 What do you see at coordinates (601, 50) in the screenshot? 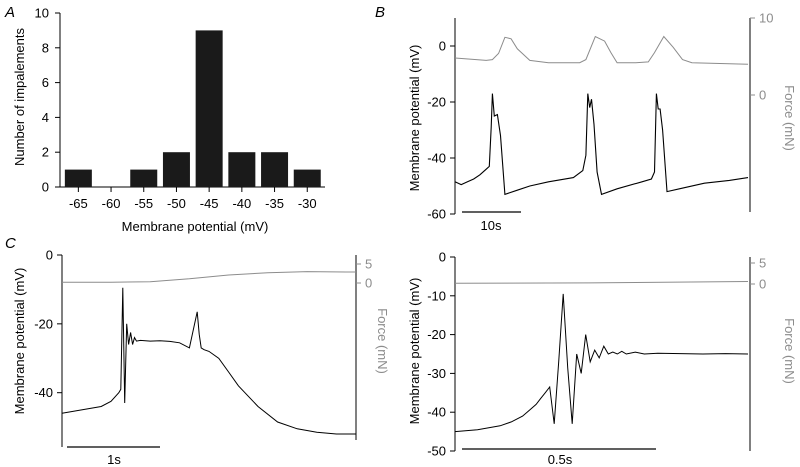
I see `b-force-trace` at bounding box center [601, 50].